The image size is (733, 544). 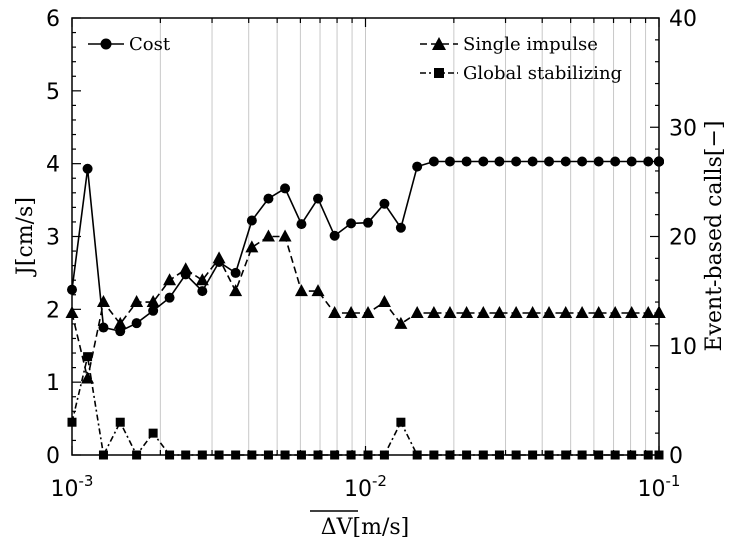 What do you see at coordinates (53, 310) in the screenshot?
I see `y-tick-label: 2` at bounding box center [53, 310].